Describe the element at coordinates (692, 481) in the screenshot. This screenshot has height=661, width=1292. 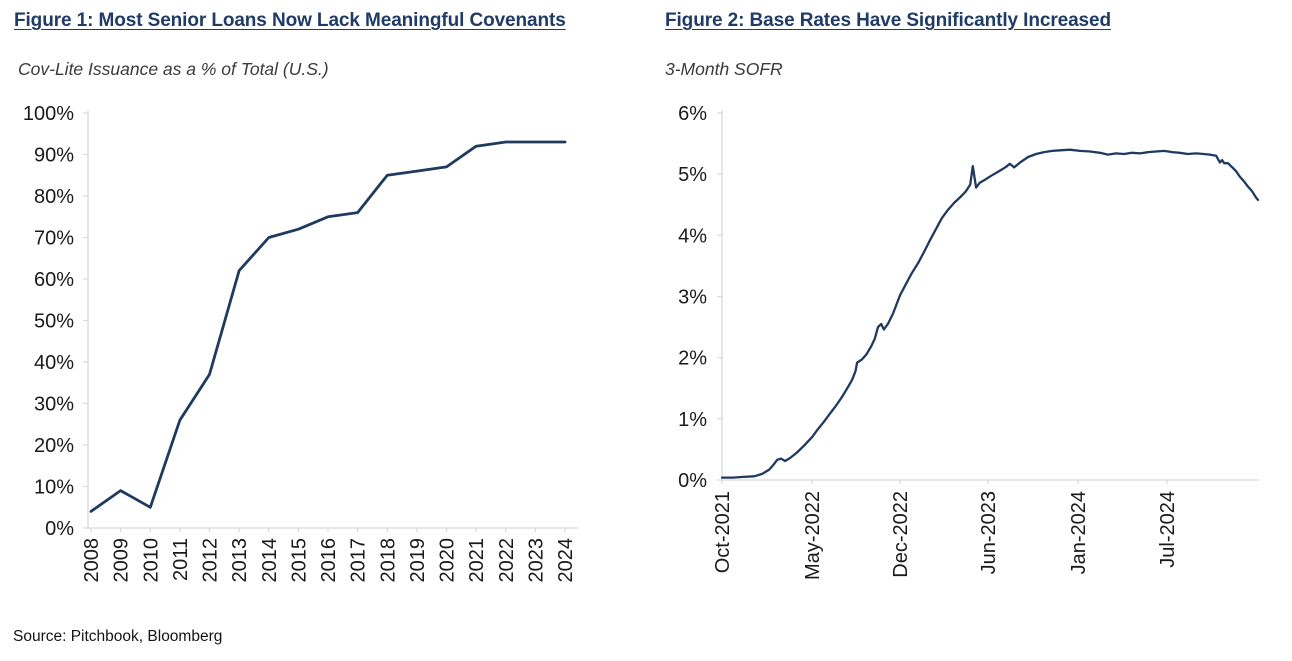
I see `figure2-y-tick-label: 0%` at that location.